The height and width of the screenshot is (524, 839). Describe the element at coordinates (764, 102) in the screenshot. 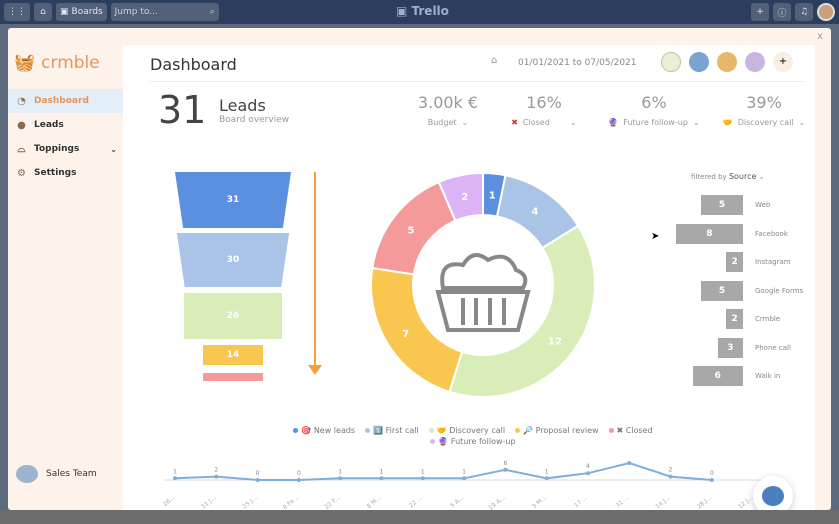

I see `kpi-value: 39%` at that location.